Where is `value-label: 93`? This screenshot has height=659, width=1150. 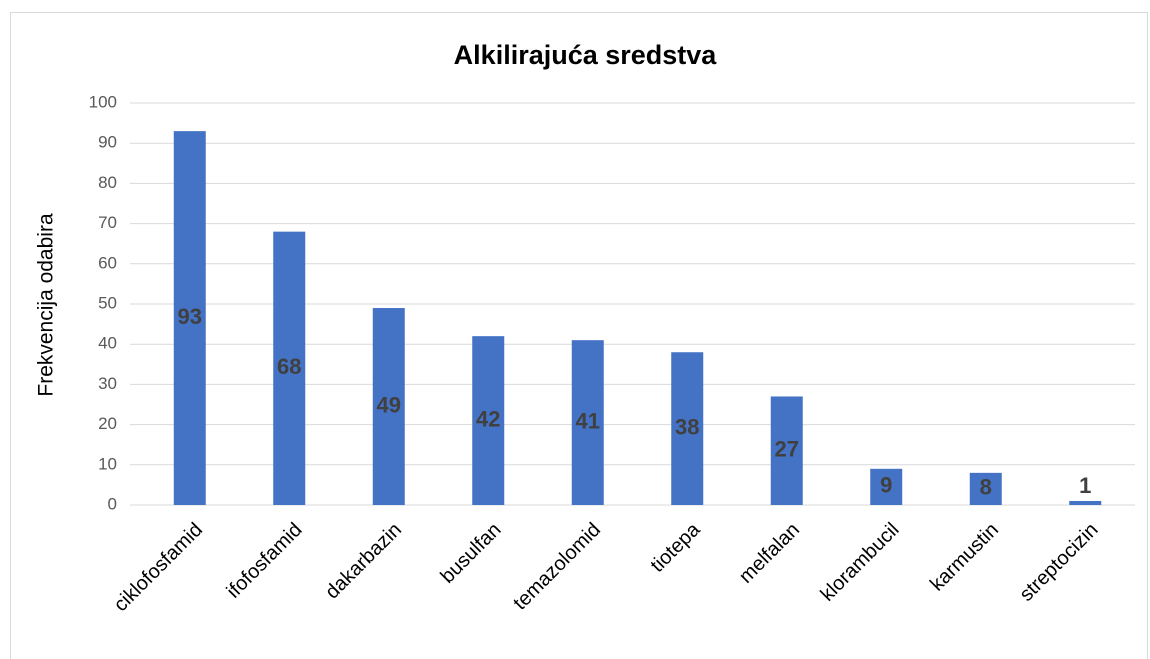 value-label: 93 is located at coordinates (190, 316).